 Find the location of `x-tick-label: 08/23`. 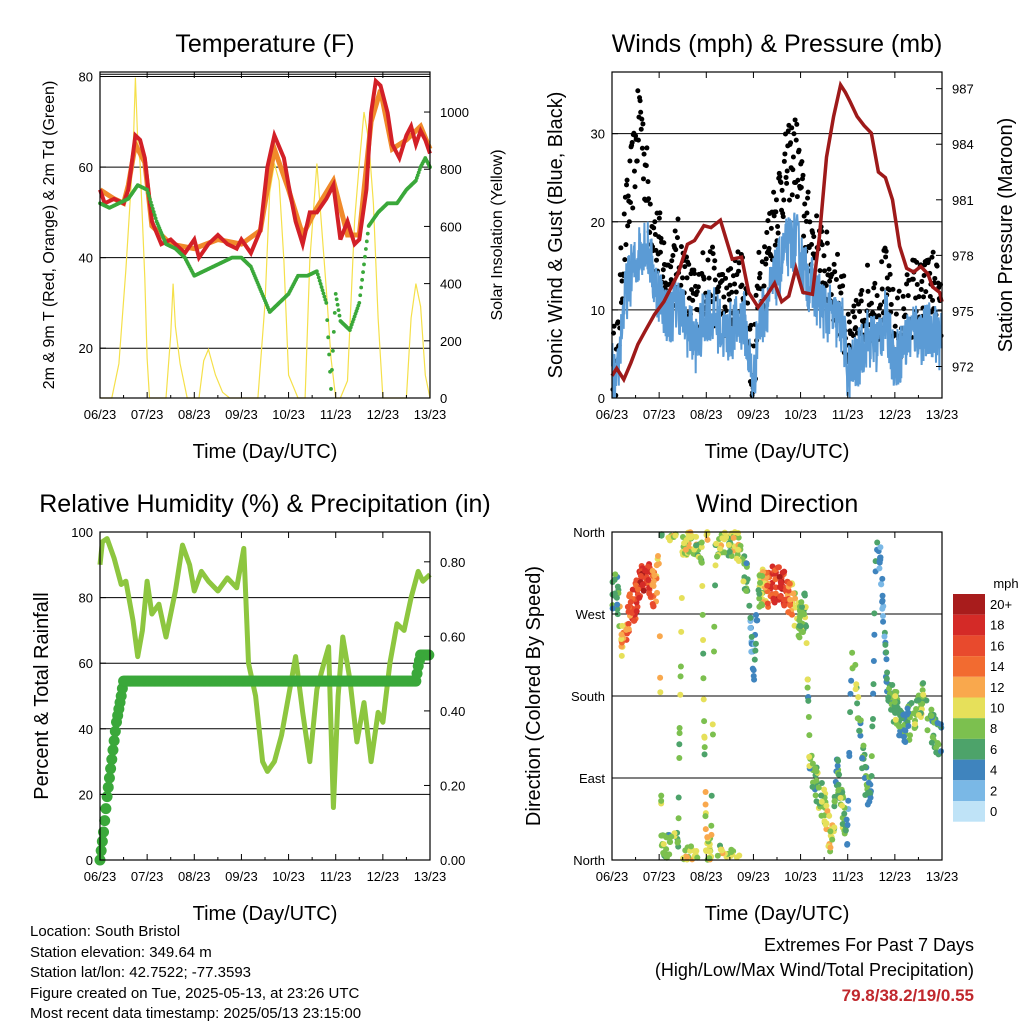

x-tick-label: 08/23 is located at coordinates (194, 414).